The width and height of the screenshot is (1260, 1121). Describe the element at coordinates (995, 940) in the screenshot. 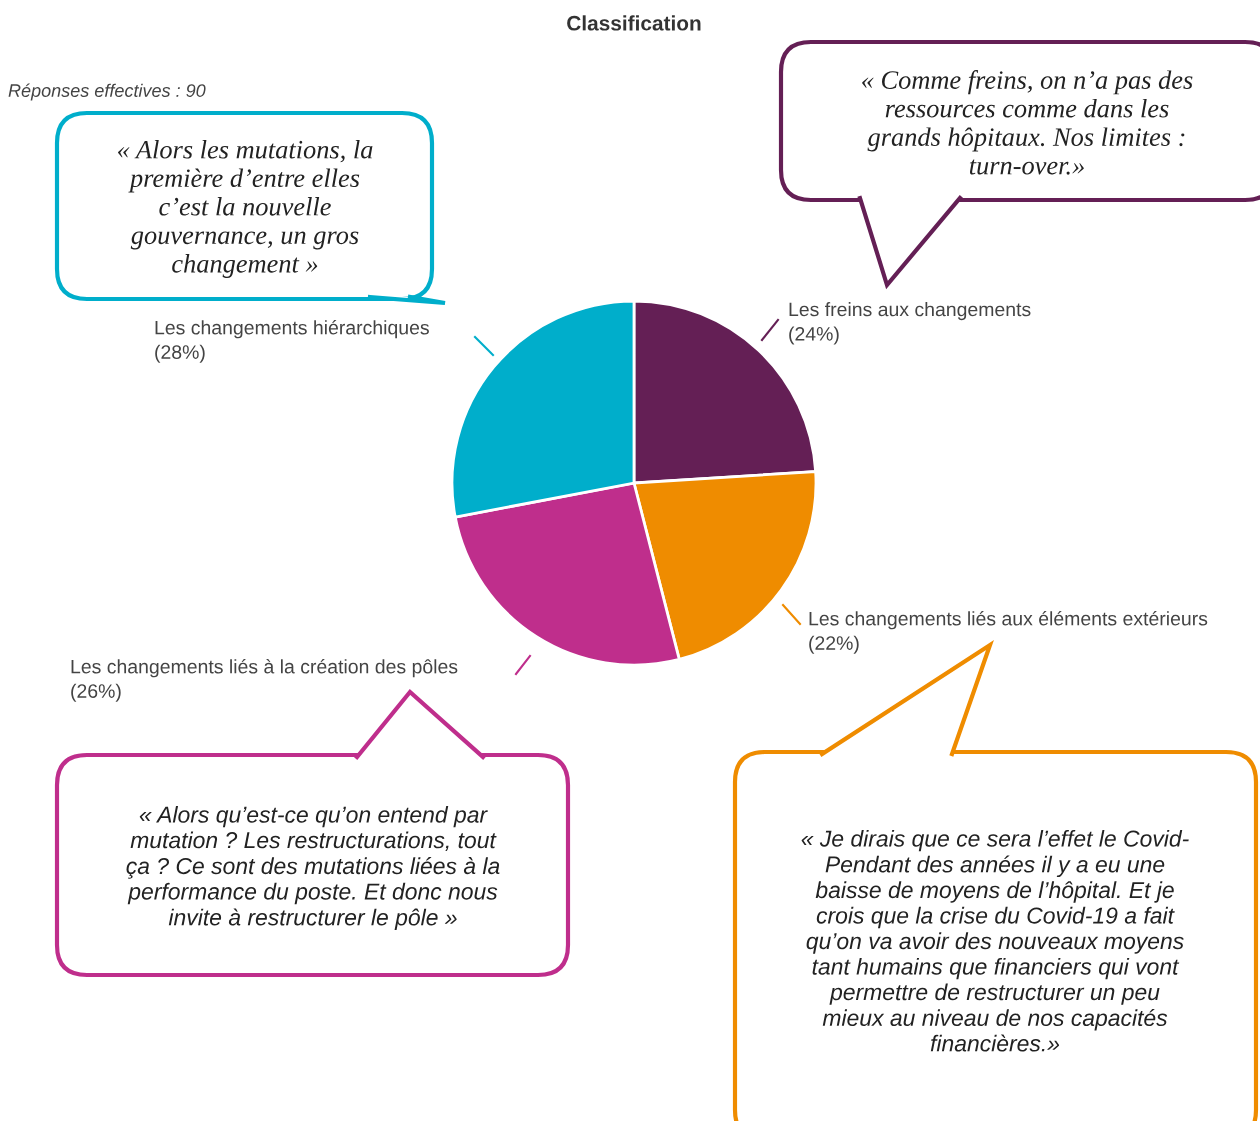

I see `text: « Je dirais que ce sera l’effet le Covid- Pendant des années il y a eu une baisse de moyens de l’hôpital. Et je crois que la crise du Covid-19 a fait qu’on va avoir des nouveaux moyens tant humains que financiers qui vont permettre de restructurer un peu mieux au niveau de nos capacités financières.»` at that location.